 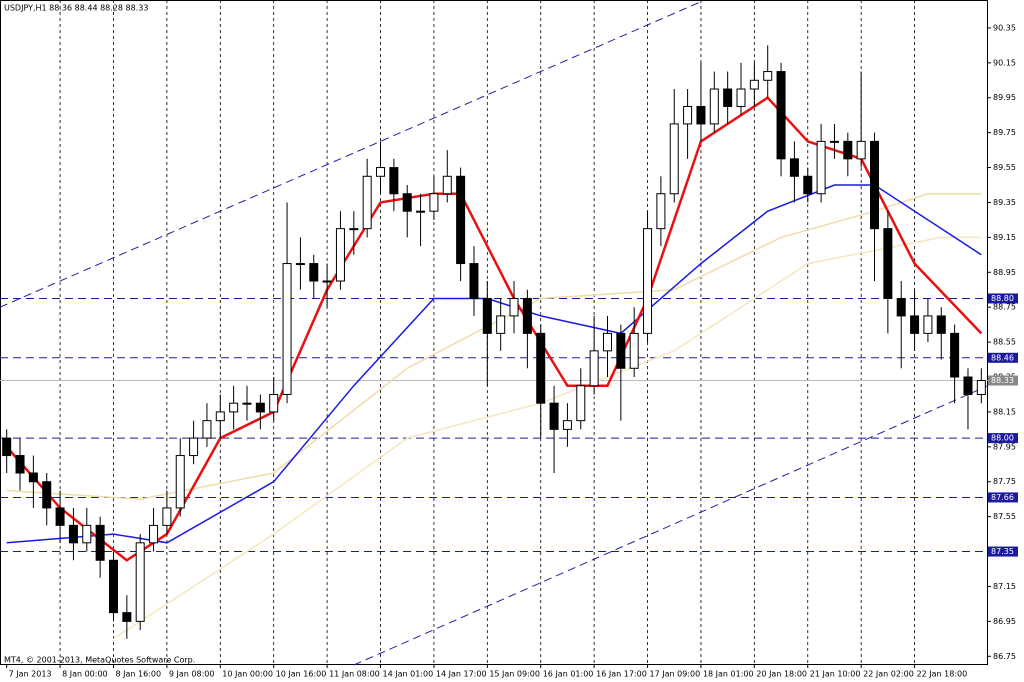 What do you see at coordinates (1004, 656) in the screenshot?
I see `y-tick-label: 86.75` at bounding box center [1004, 656].